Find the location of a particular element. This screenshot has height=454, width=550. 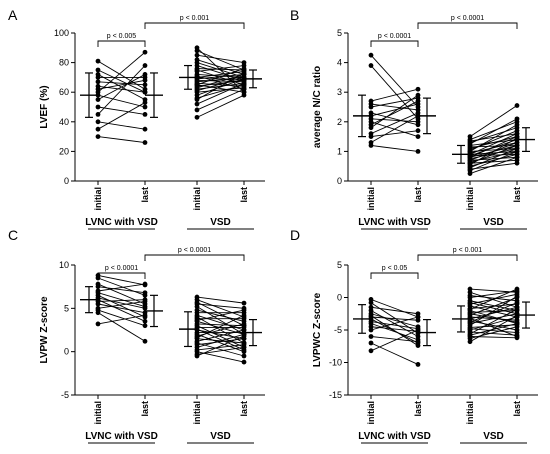

significance-label: p < 0.005 is located at coordinates (121, 36).